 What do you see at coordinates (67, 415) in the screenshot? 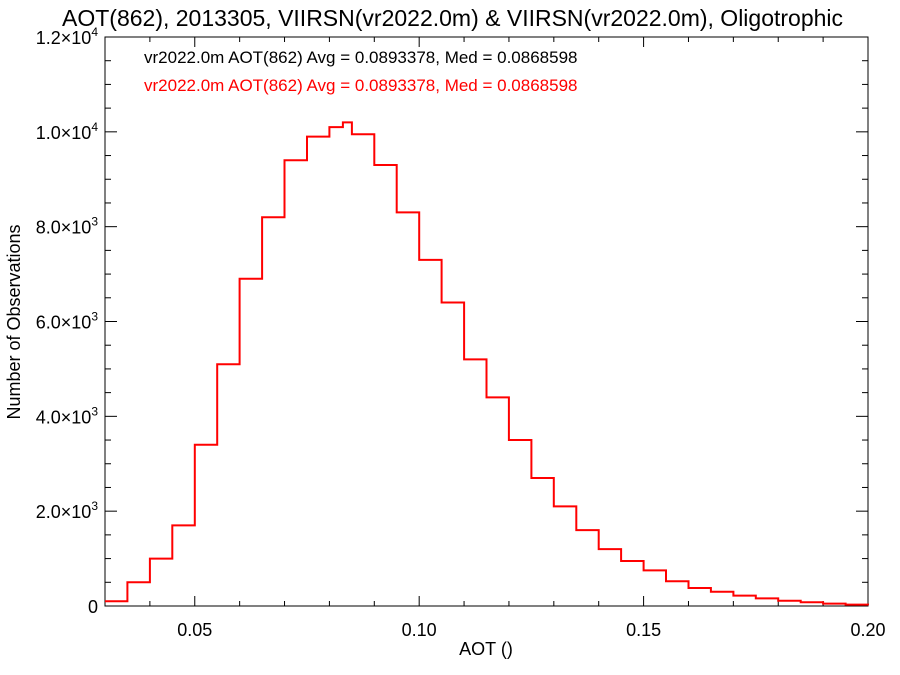
I see `y-tick-label: 4.0×10³` at bounding box center [67, 415].